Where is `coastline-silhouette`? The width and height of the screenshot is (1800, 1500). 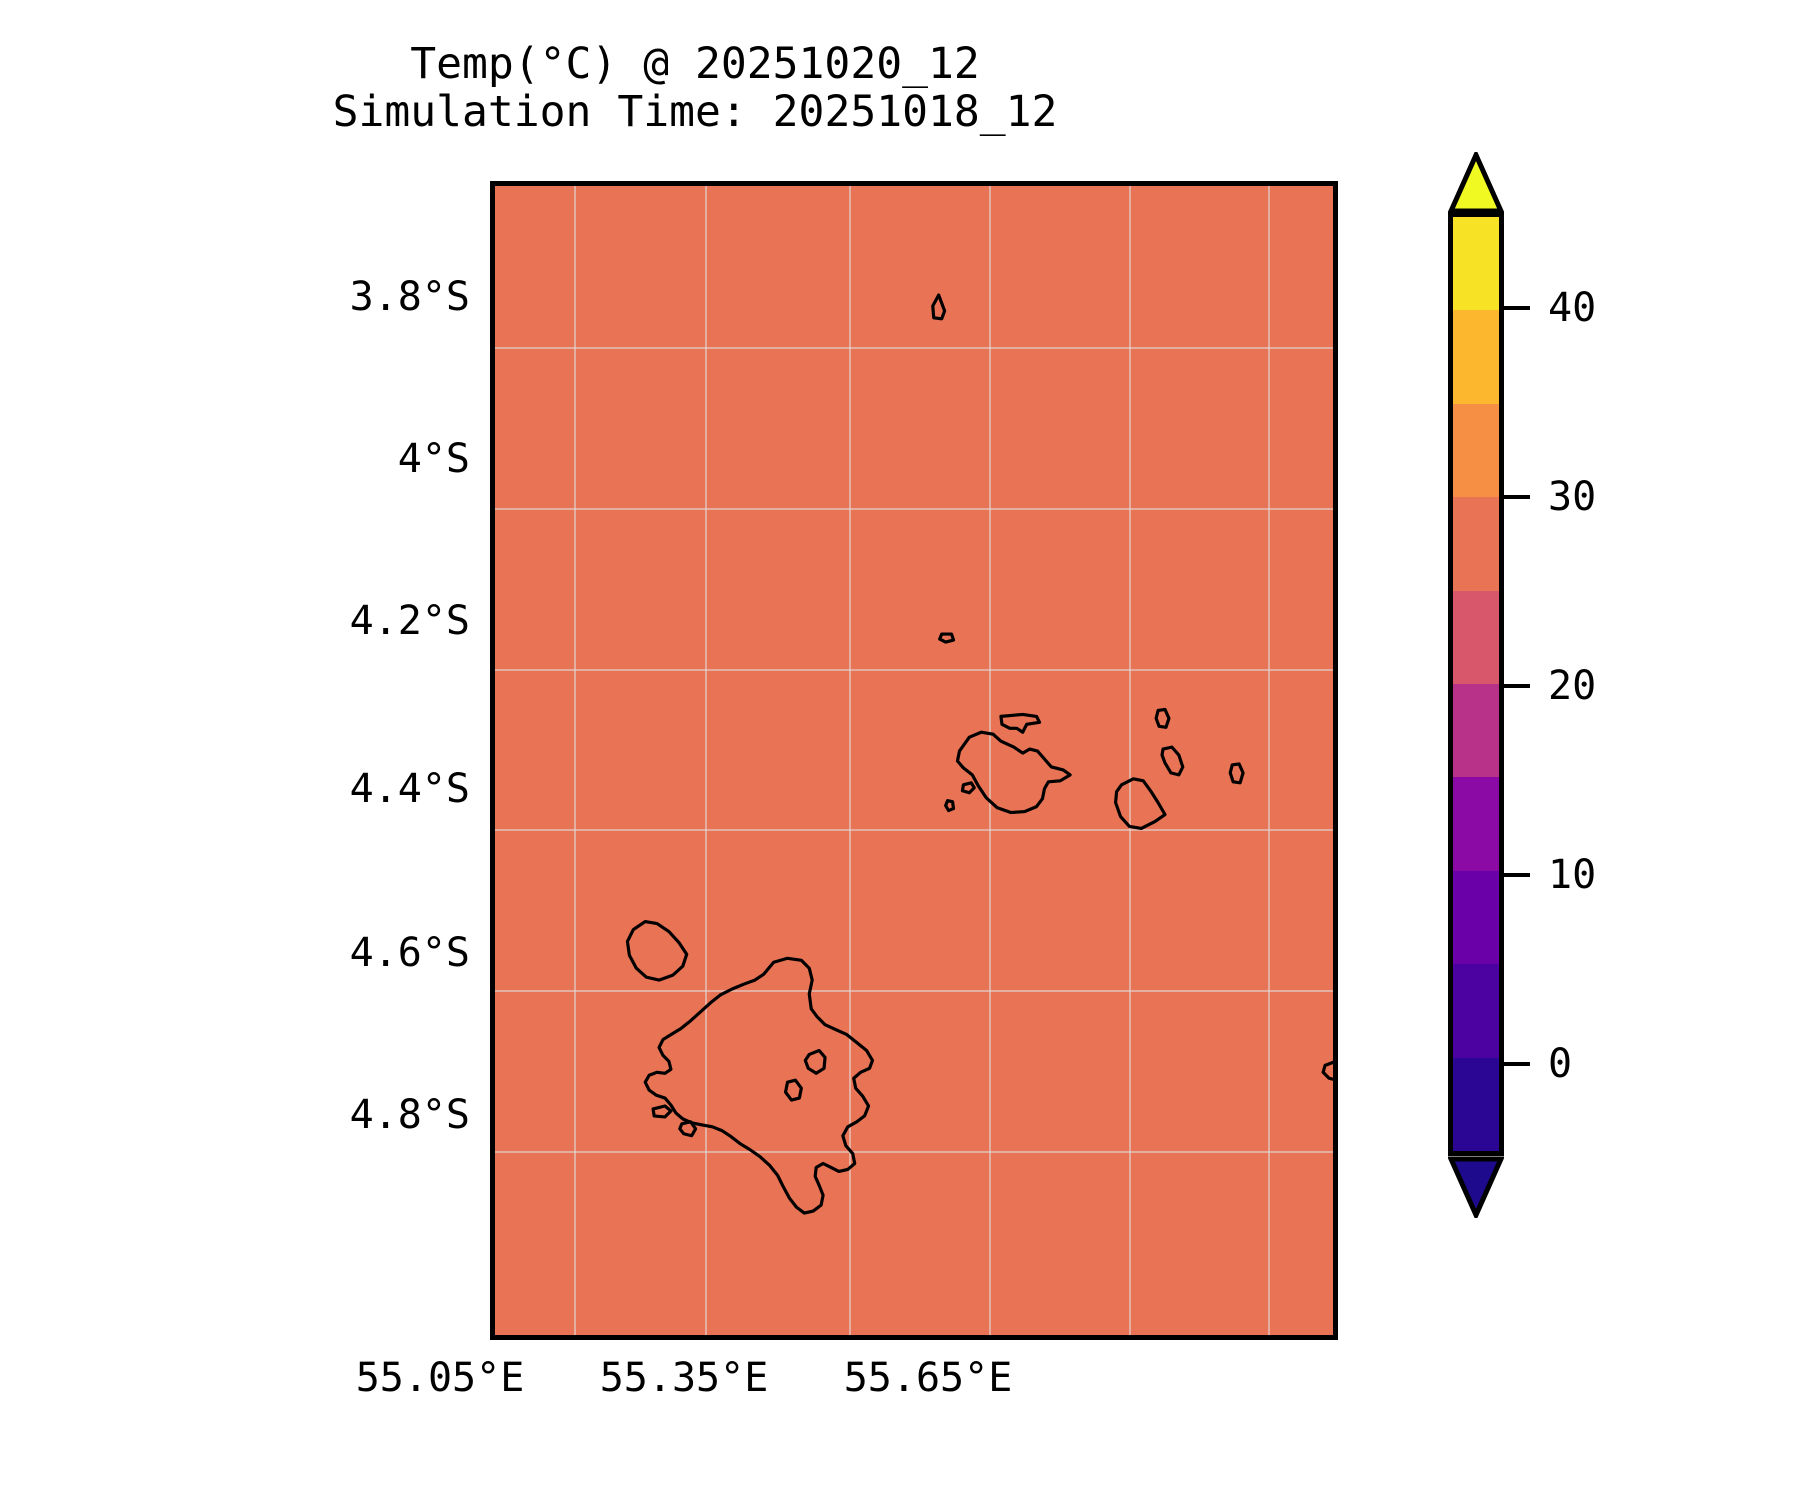
coastline-silhouette is located at coordinates (657, 951).